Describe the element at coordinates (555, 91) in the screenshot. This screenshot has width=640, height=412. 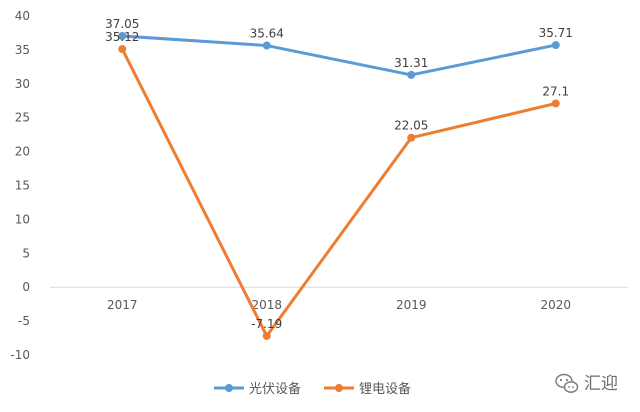
I see `data-label: 27.1` at that location.